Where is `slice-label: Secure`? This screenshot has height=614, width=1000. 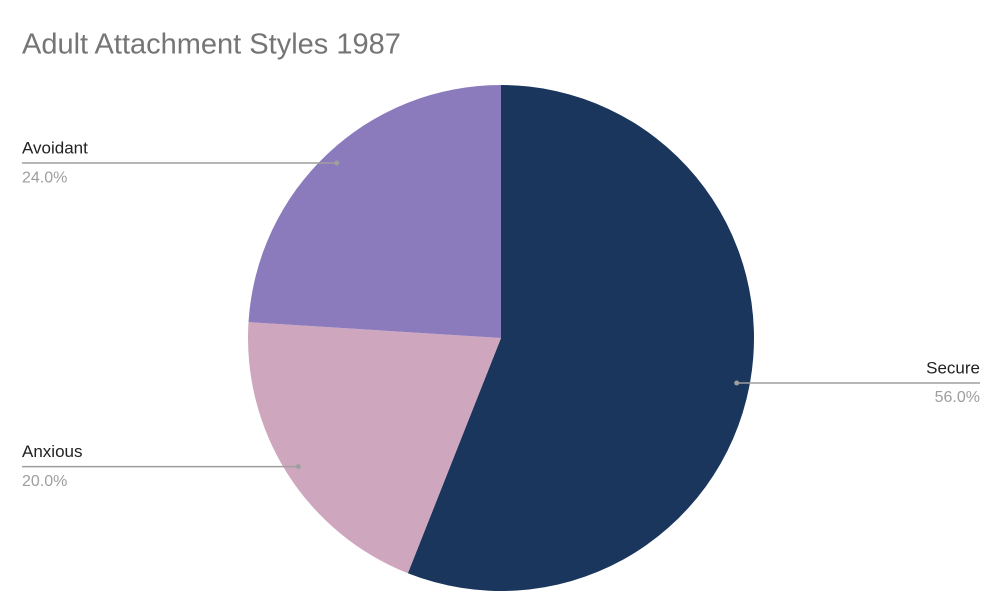 slice-label: Secure is located at coordinates (953, 367).